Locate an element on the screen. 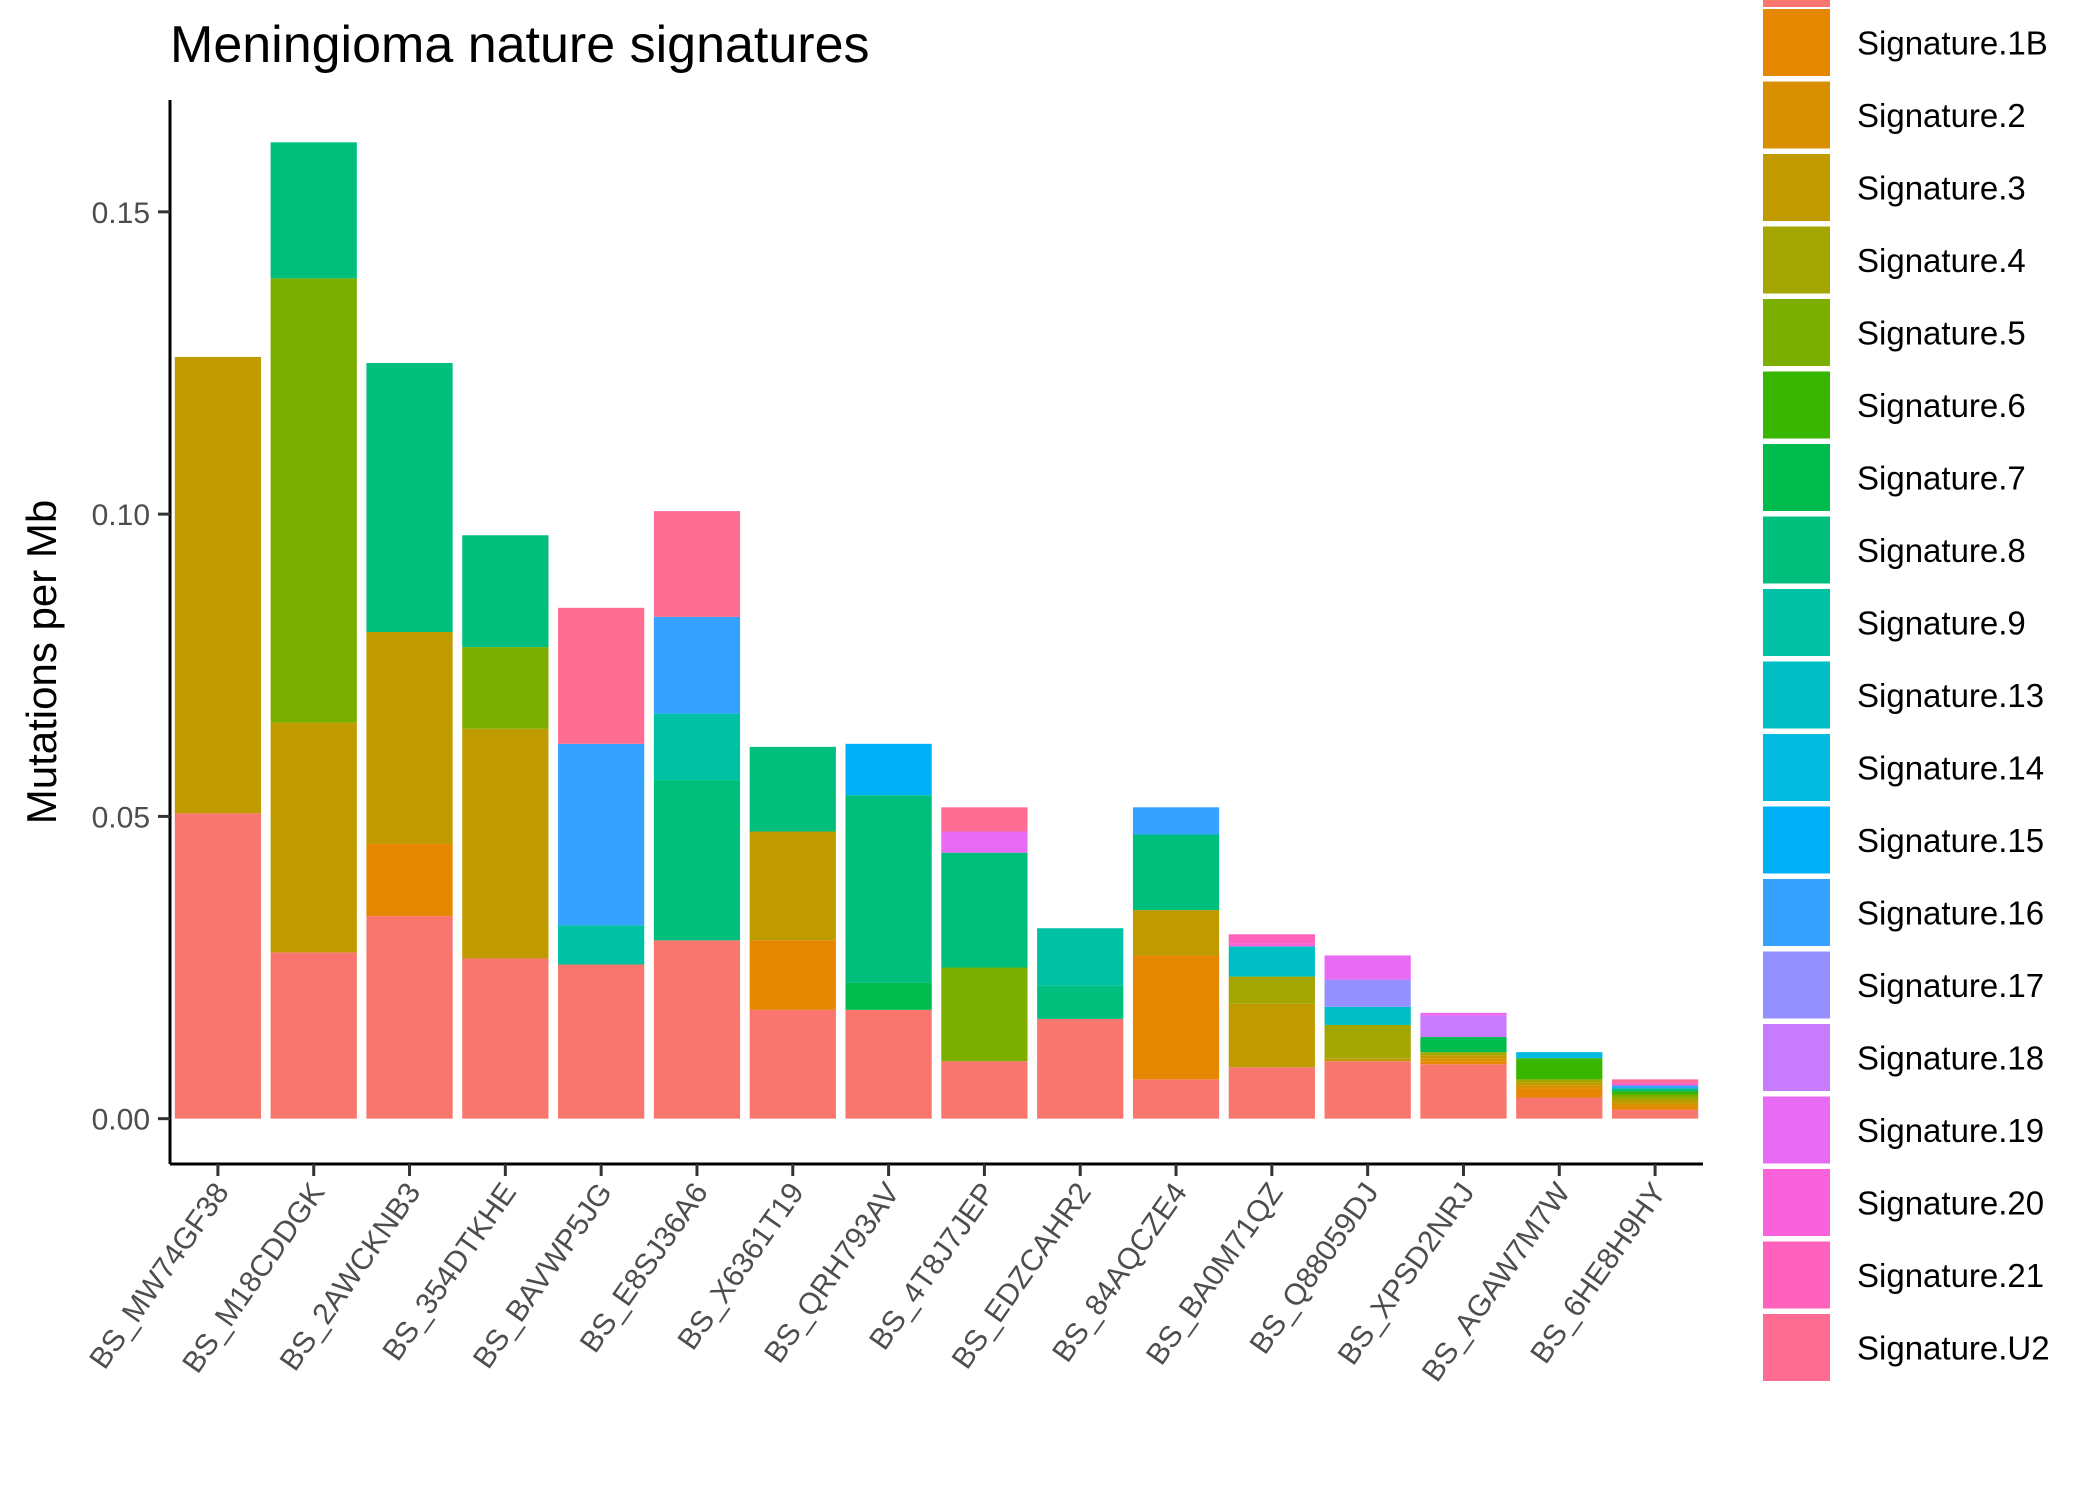 The image size is (2100, 1499). bar-segment-BS_2AWCKNB3-signature-1a is located at coordinates (409, 1017).